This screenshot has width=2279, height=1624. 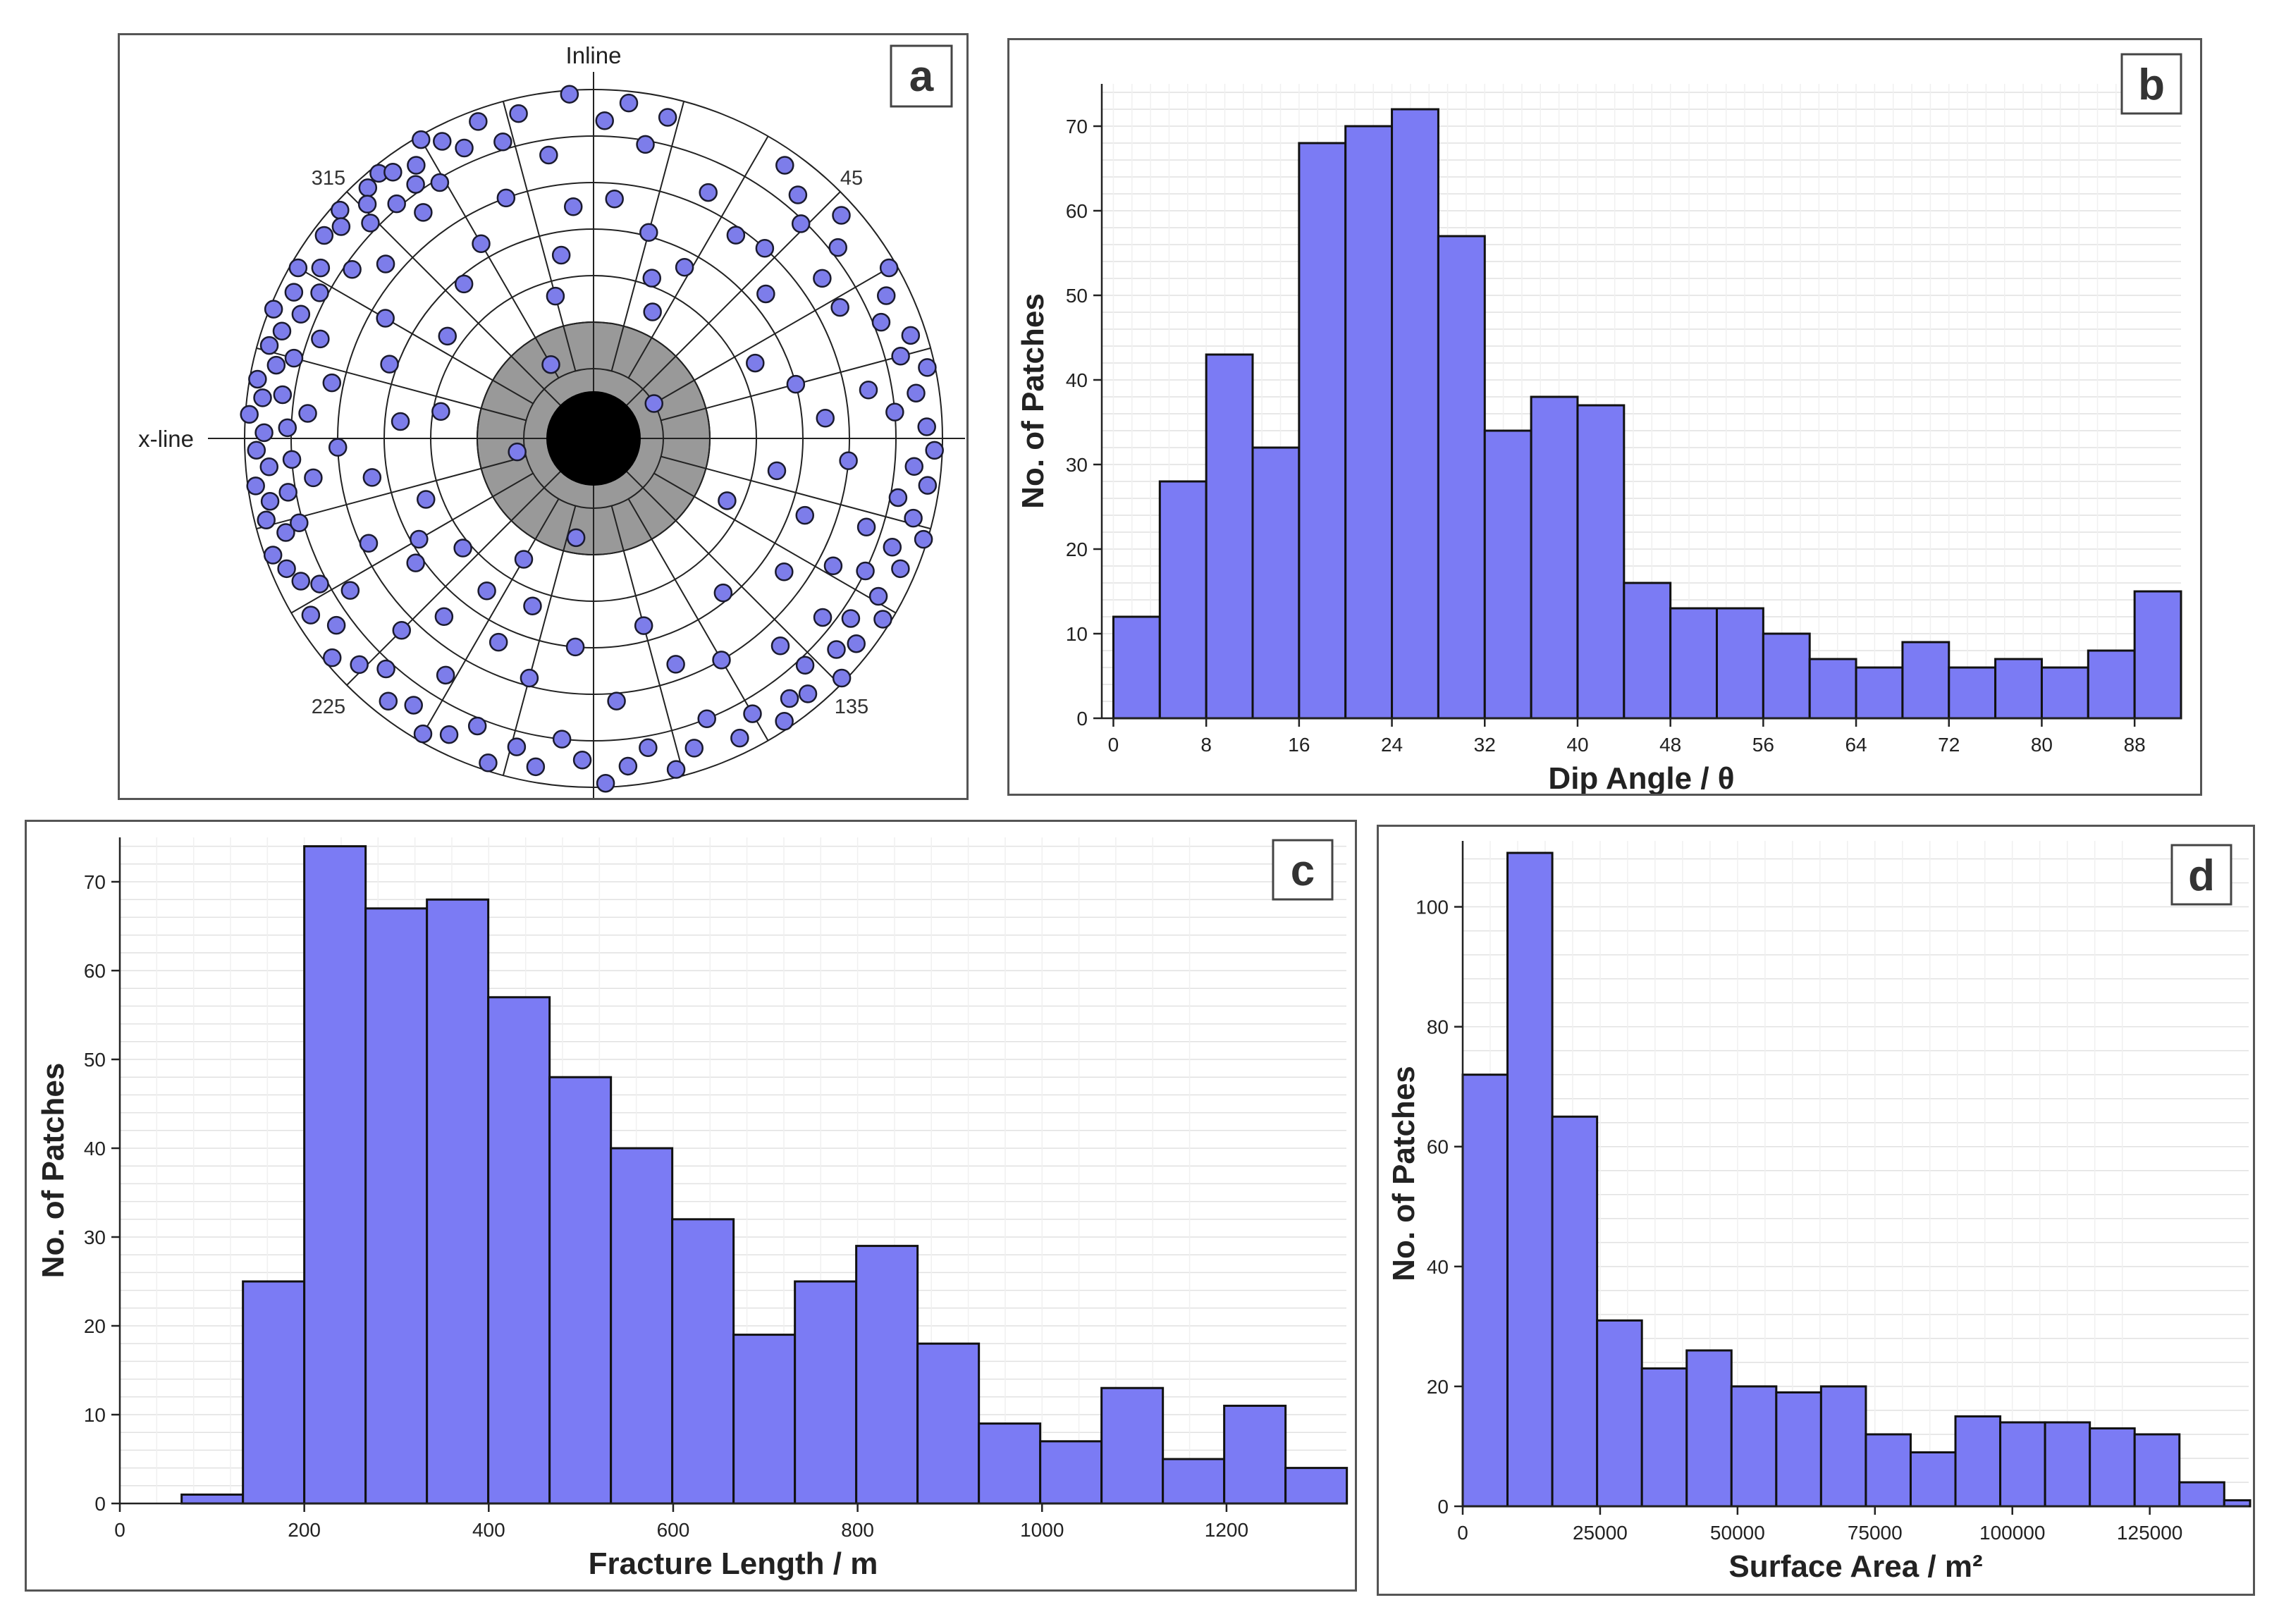 What do you see at coordinates (1856, 745) in the screenshot?
I see `x-tick-label: 64` at bounding box center [1856, 745].